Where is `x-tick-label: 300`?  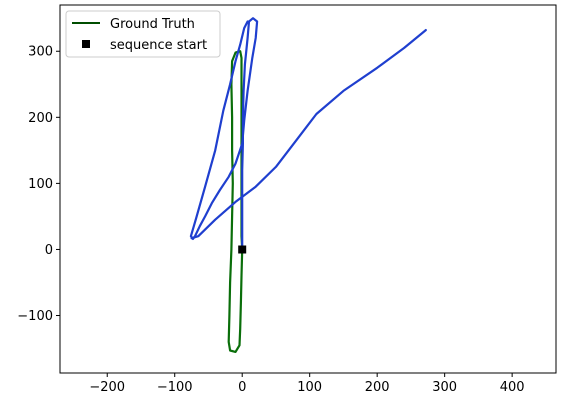 x-tick-label: 300 is located at coordinates (444, 387).